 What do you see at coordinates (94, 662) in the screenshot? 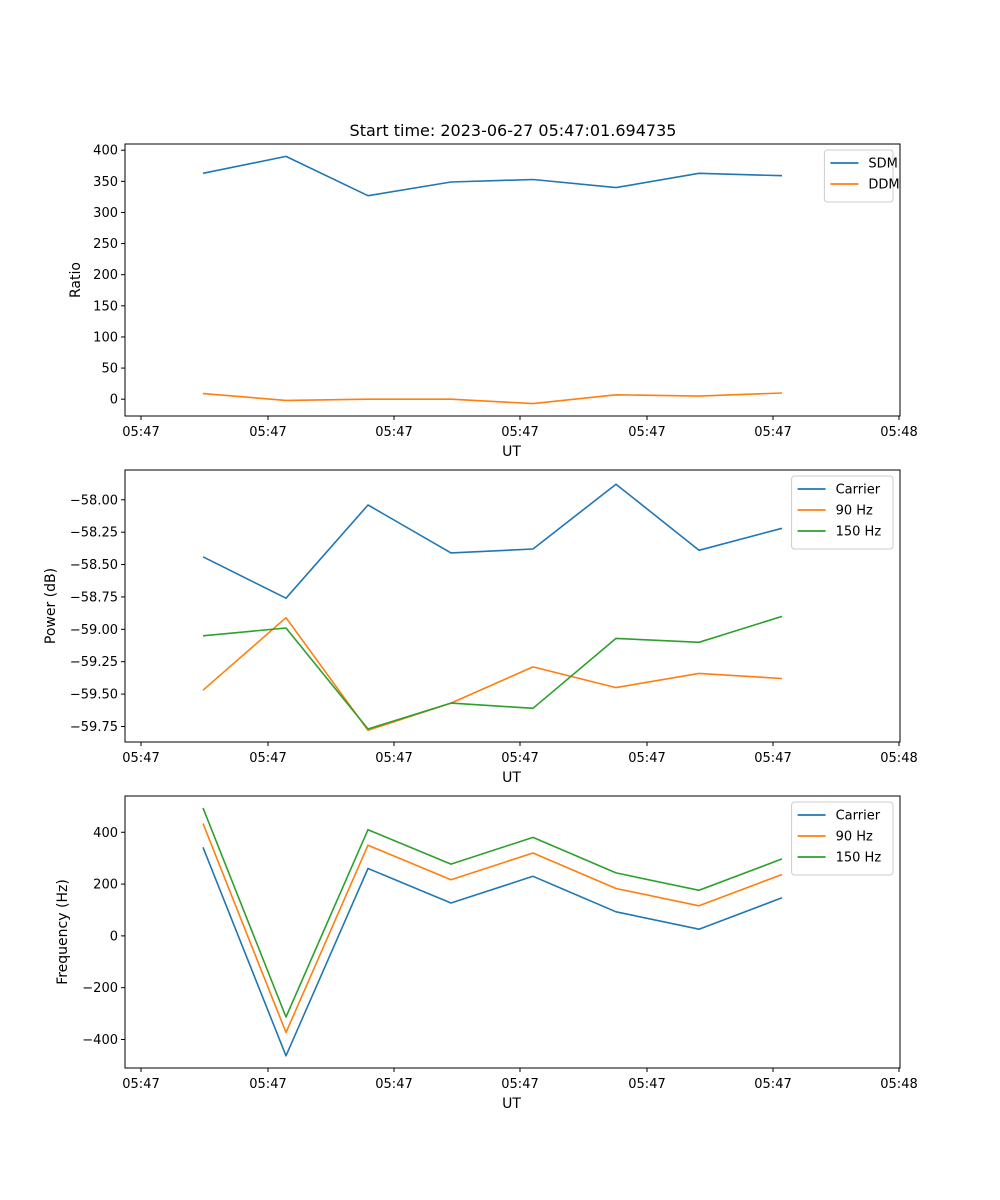
I see `y-tick-label: −59.25` at bounding box center [94, 662].